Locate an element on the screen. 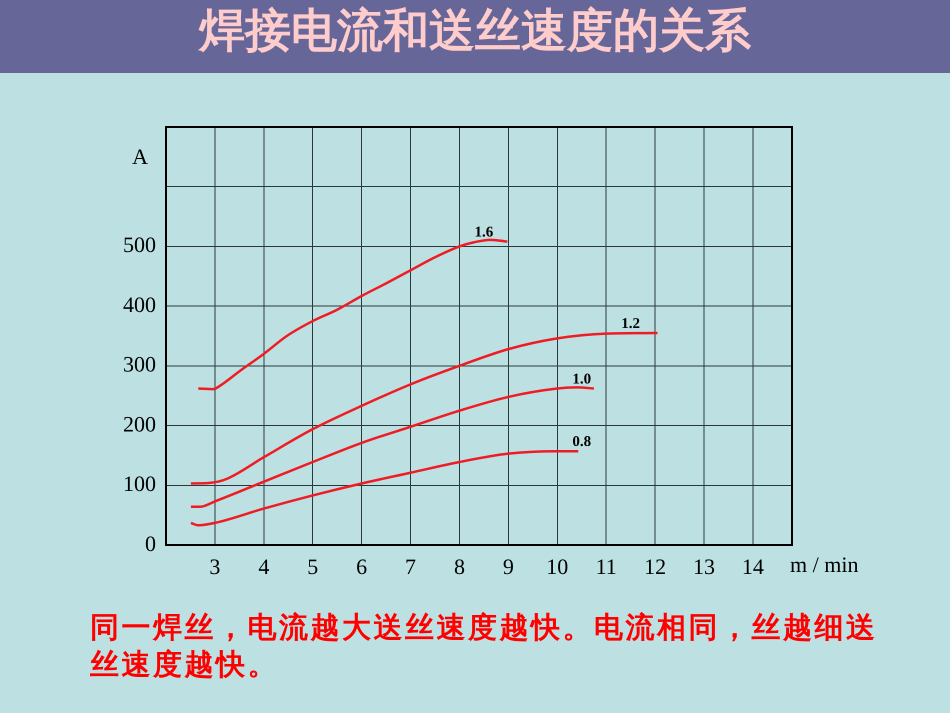  x-axis-title: m / min is located at coordinates (824, 564).